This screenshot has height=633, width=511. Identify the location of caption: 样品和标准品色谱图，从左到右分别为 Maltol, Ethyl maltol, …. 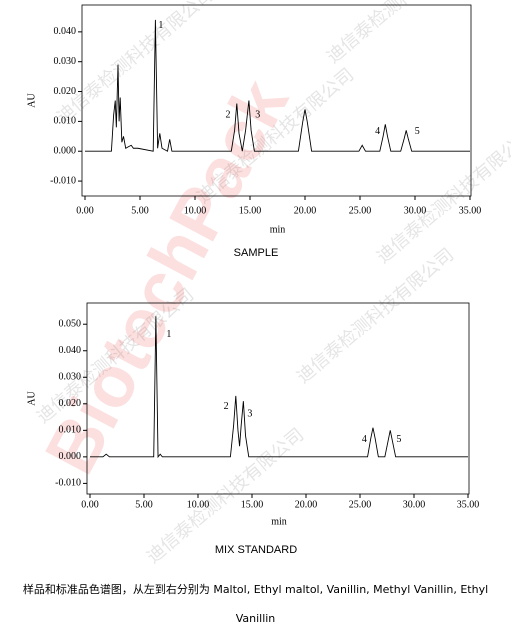
(255, 604).